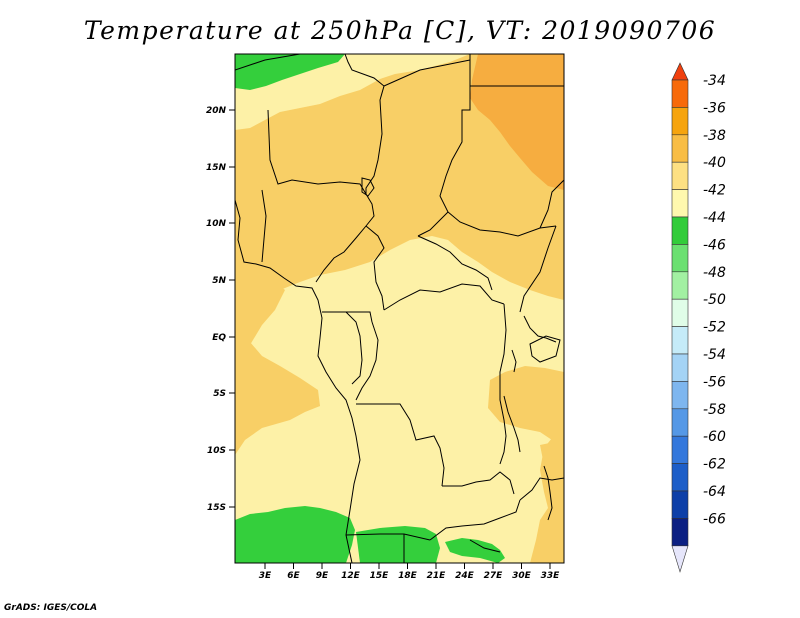 This screenshot has height=618, width=800. Describe the element at coordinates (219, 394) in the screenshot. I see `lat-label: 5S` at that location.